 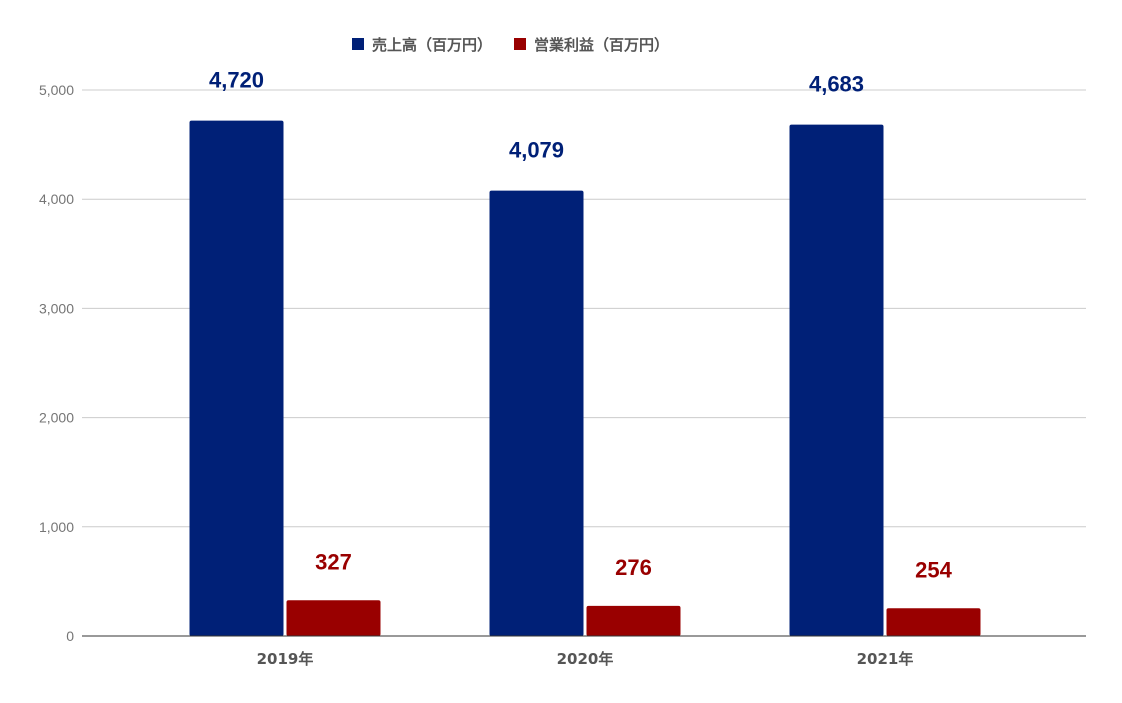 What do you see at coordinates (633, 620) in the screenshot?
I see `bar-profit-2020` at bounding box center [633, 620].